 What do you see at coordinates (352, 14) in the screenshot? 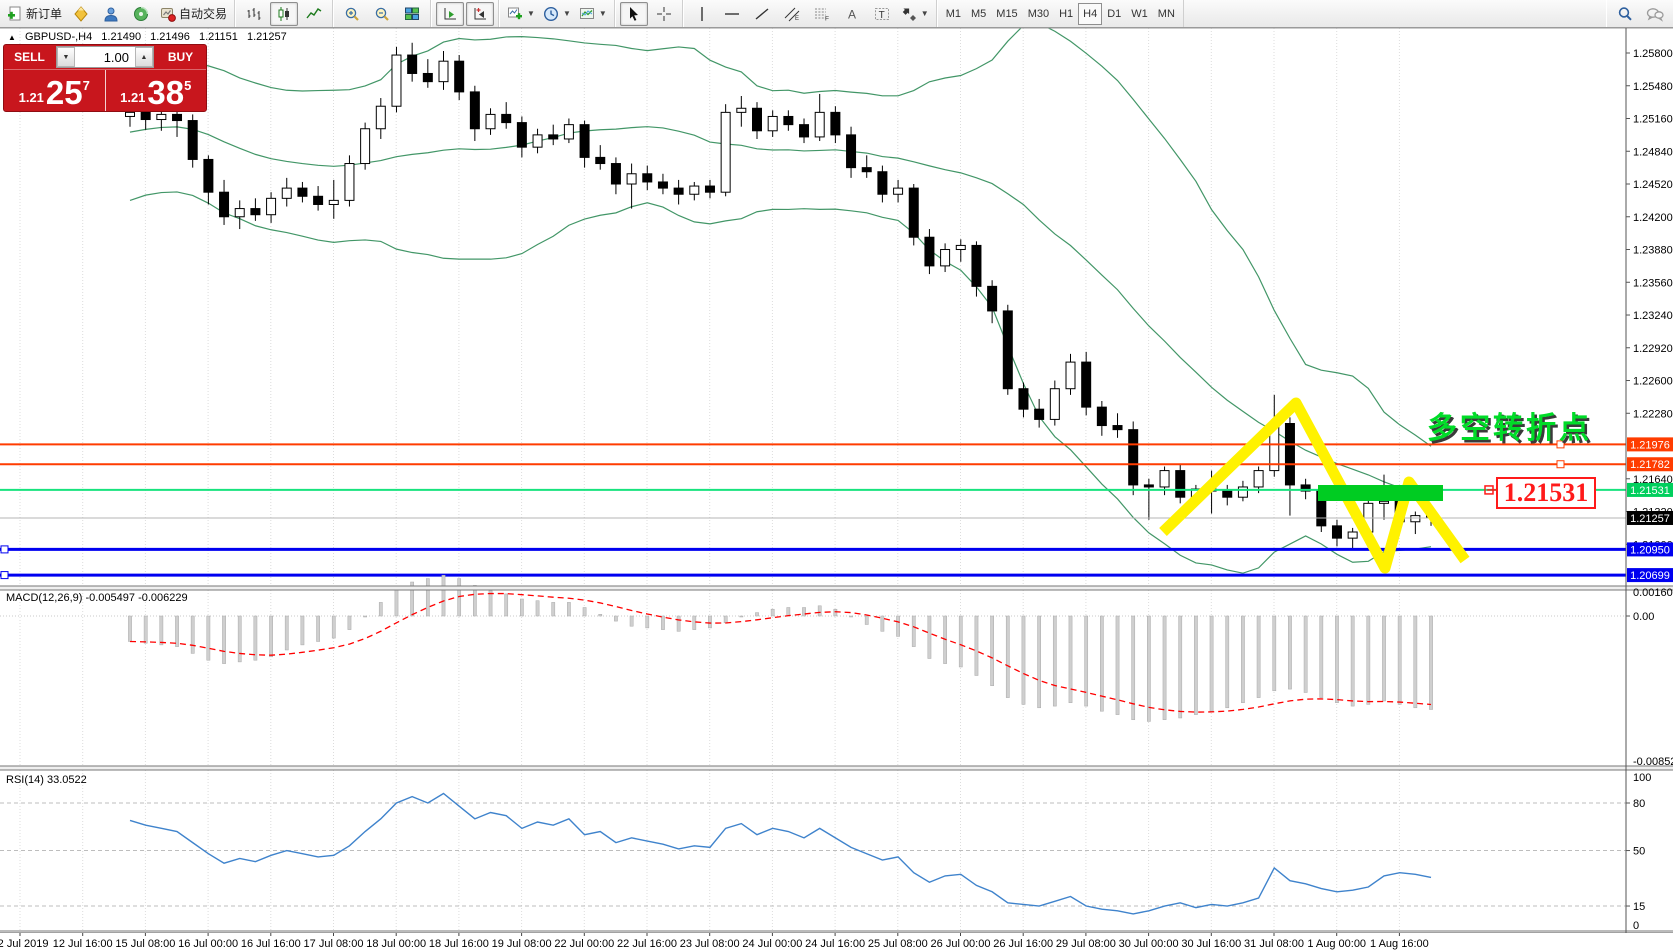
I see `zoom-in-button` at bounding box center [352, 14].